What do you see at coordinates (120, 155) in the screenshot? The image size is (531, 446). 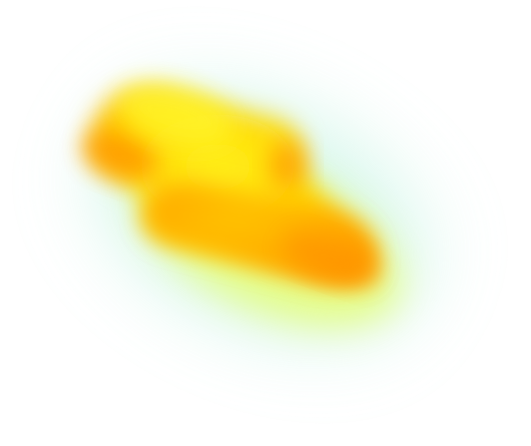 I see `bolt-left-edge` at bounding box center [120, 155].